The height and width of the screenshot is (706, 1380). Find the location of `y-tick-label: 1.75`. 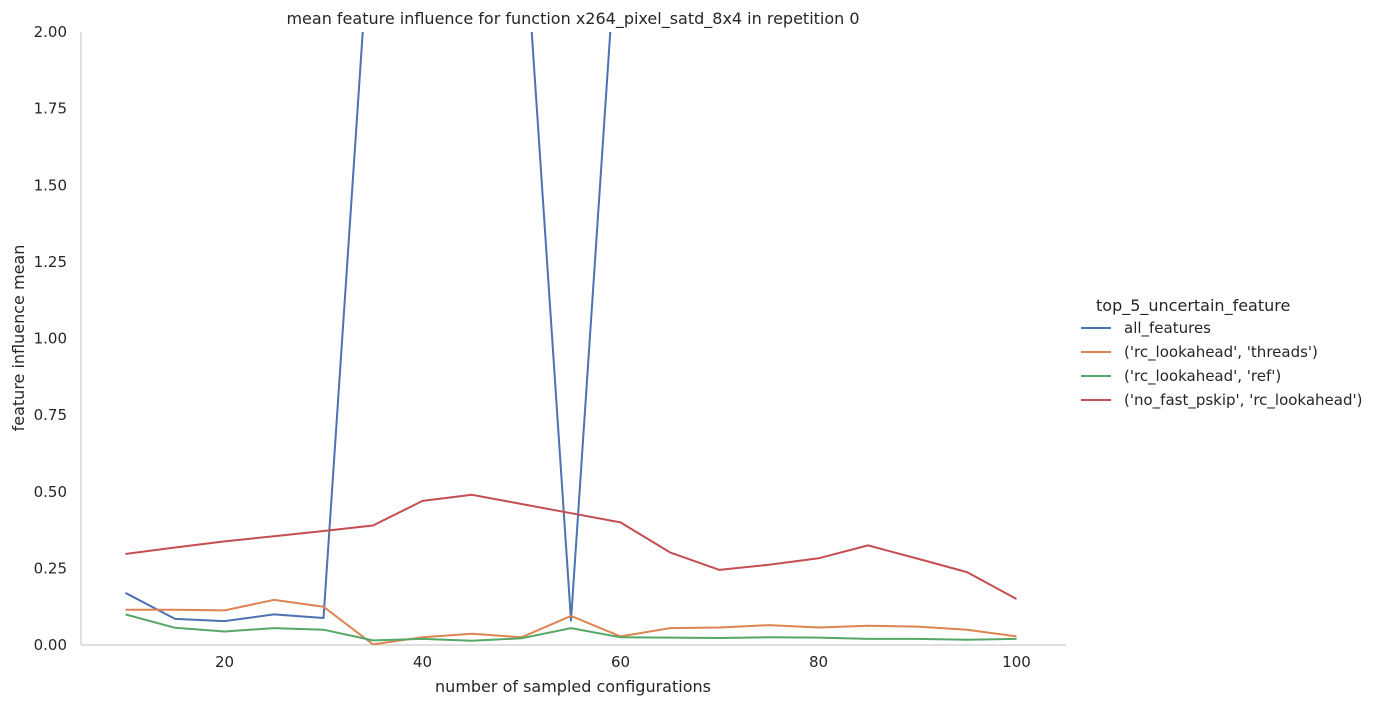

y-tick-label: 1.75 is located at coordinates (50, 109).